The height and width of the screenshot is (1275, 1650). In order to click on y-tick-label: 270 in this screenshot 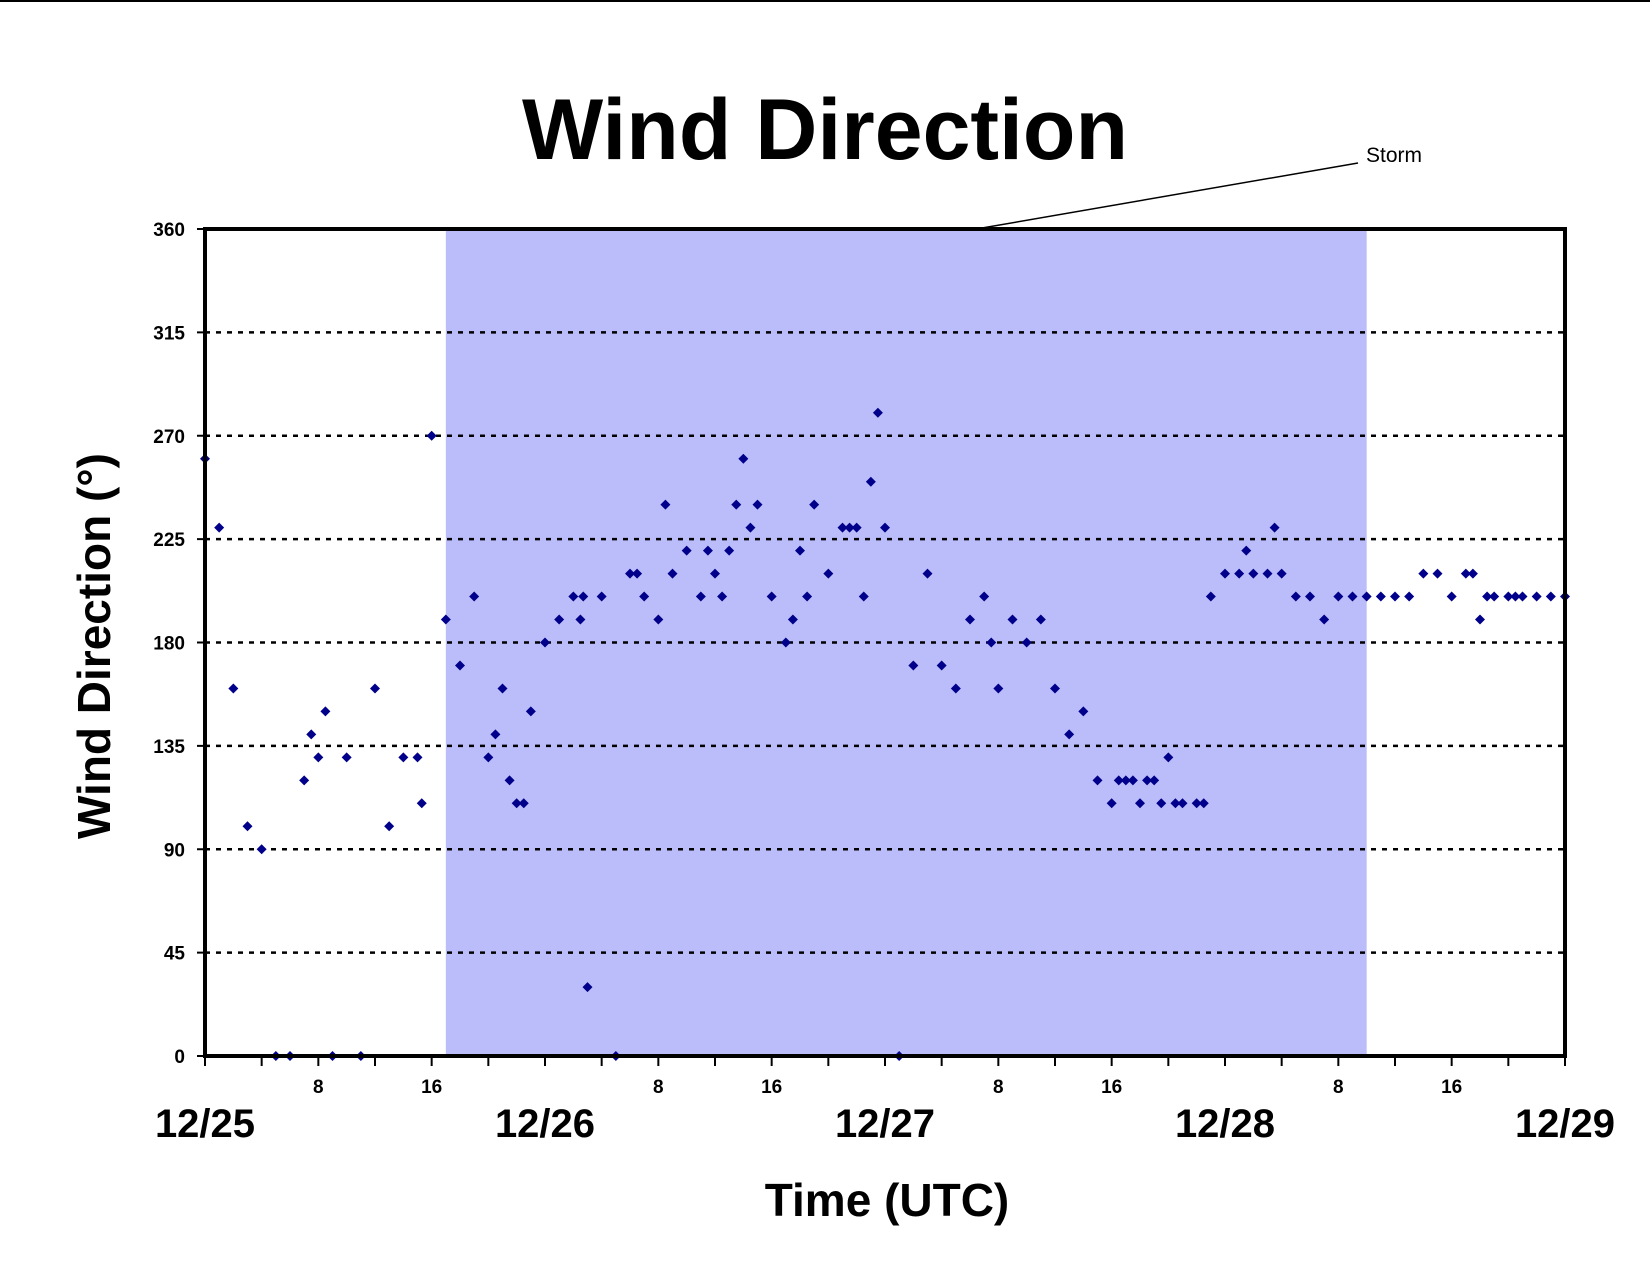, I will do `click(169, 437)`.